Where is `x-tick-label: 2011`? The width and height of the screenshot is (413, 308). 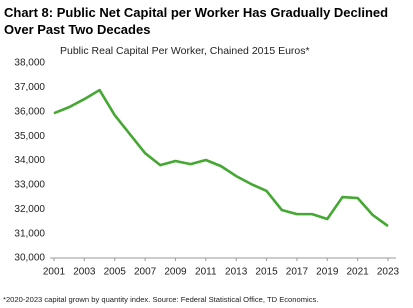 x-tick-label: 2011 is located at coordinates (206, 272).